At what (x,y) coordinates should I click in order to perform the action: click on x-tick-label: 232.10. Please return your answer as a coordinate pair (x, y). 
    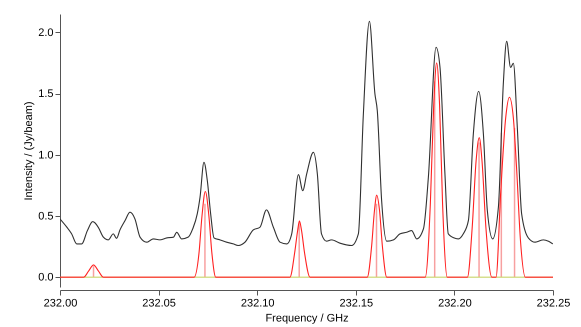
    Looking at the image, I should click on (257, 304).